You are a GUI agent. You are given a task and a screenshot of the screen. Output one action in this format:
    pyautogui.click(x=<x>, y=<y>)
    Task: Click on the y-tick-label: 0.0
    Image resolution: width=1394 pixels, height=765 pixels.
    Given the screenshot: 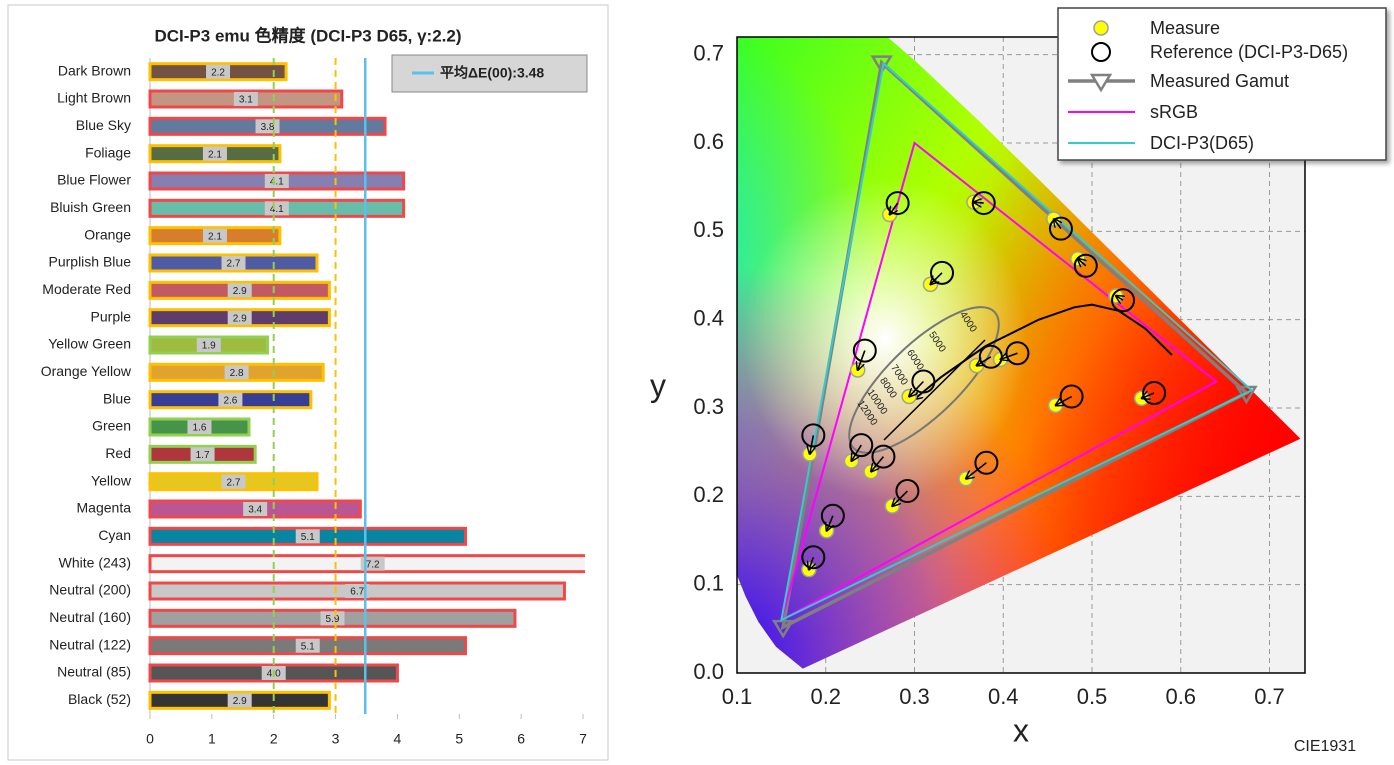 What is the action you would take?
    pyautogui.click(x=708, y=671)
    